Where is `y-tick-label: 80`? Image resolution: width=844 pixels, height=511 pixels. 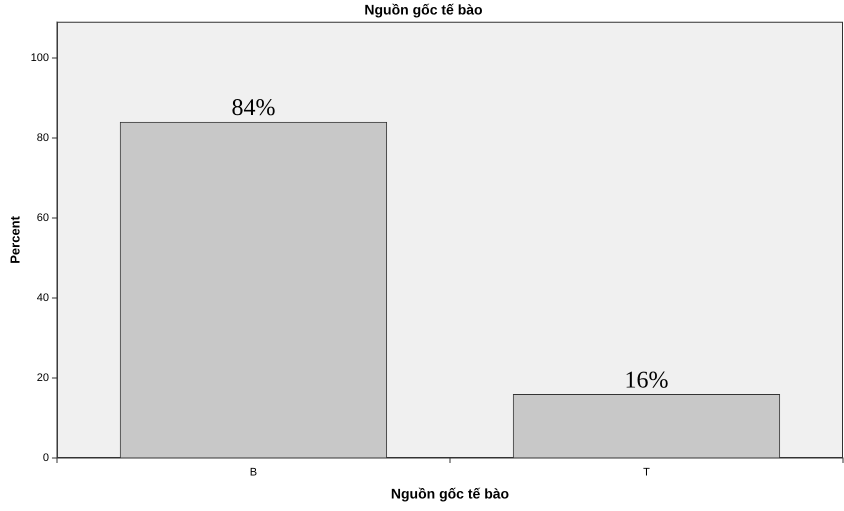 y-tick-label: 80 is located at coordinates (42, 138).